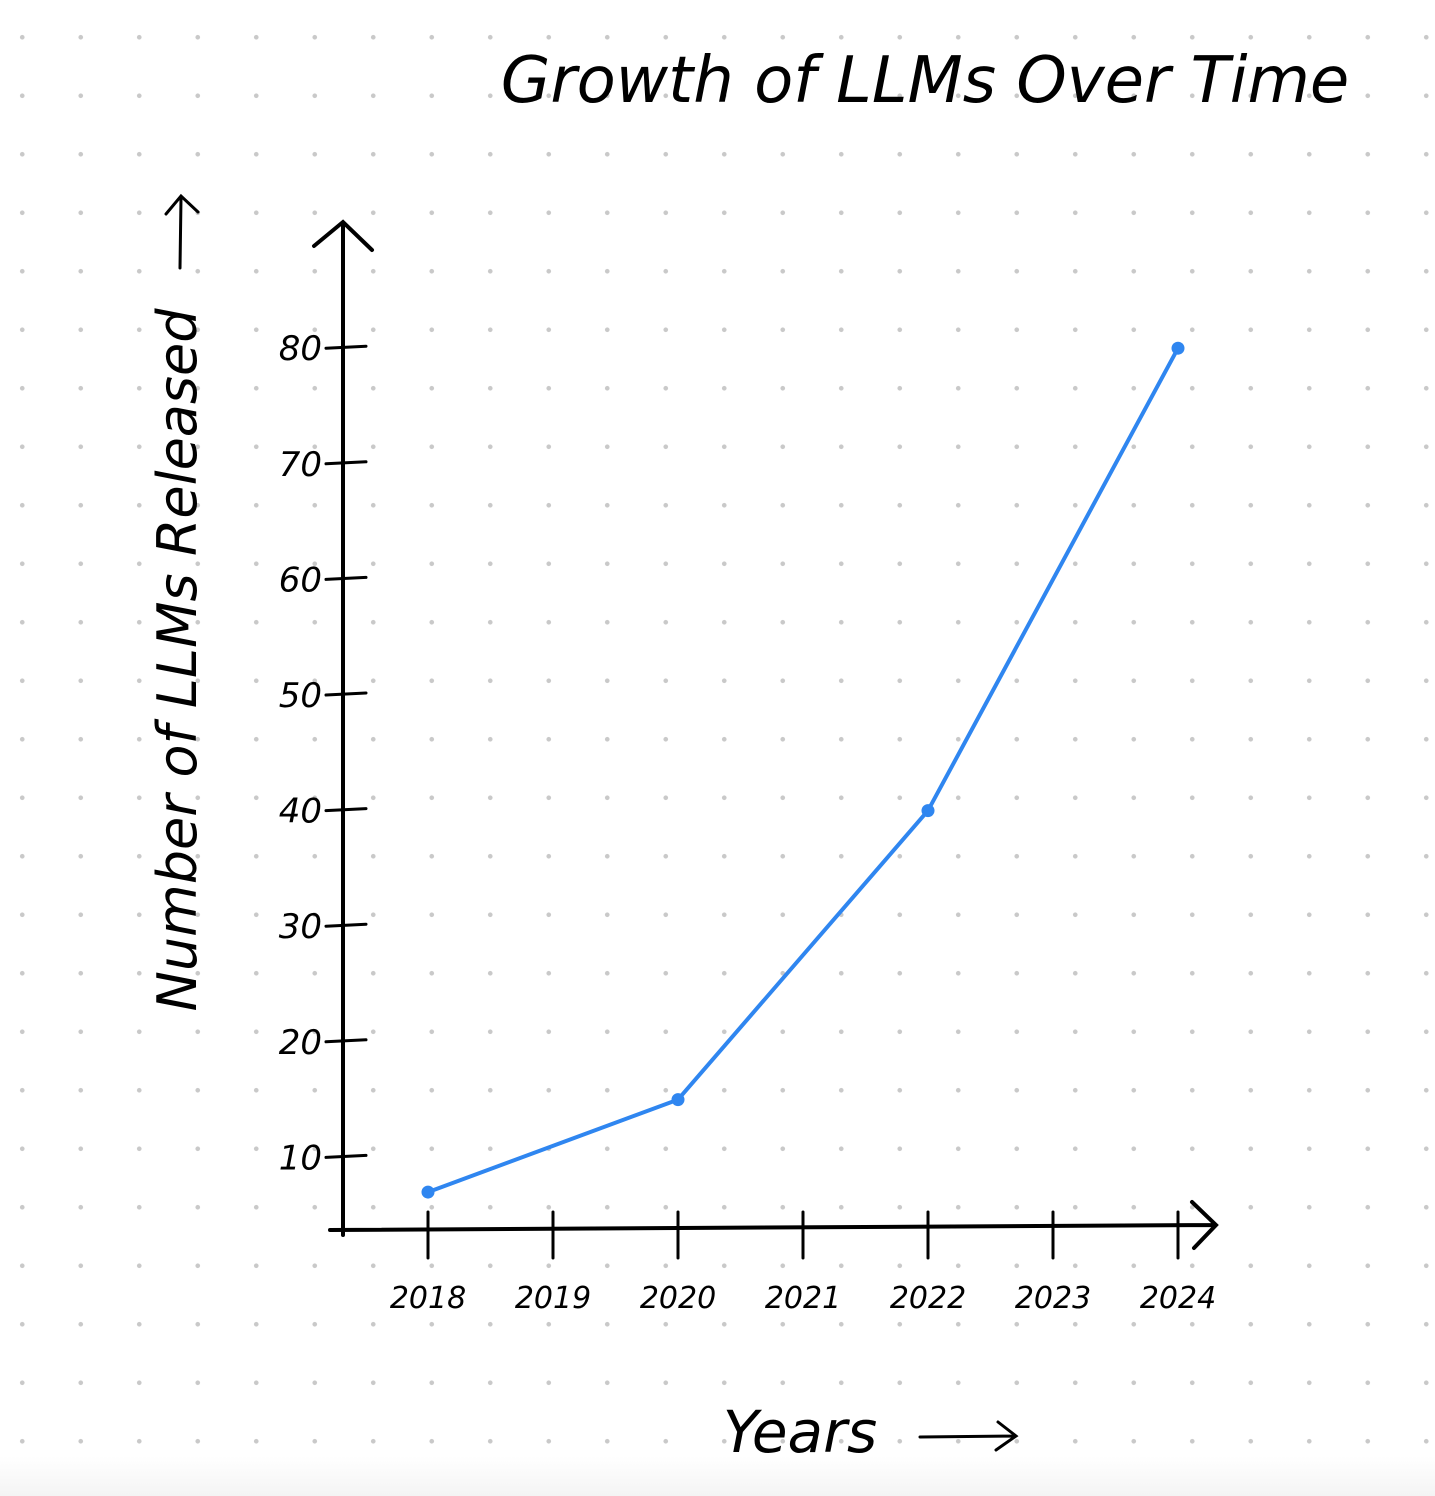 This screenshot has height=1496, width=1435. I want to click on y-axis-line, so click(343, 728).